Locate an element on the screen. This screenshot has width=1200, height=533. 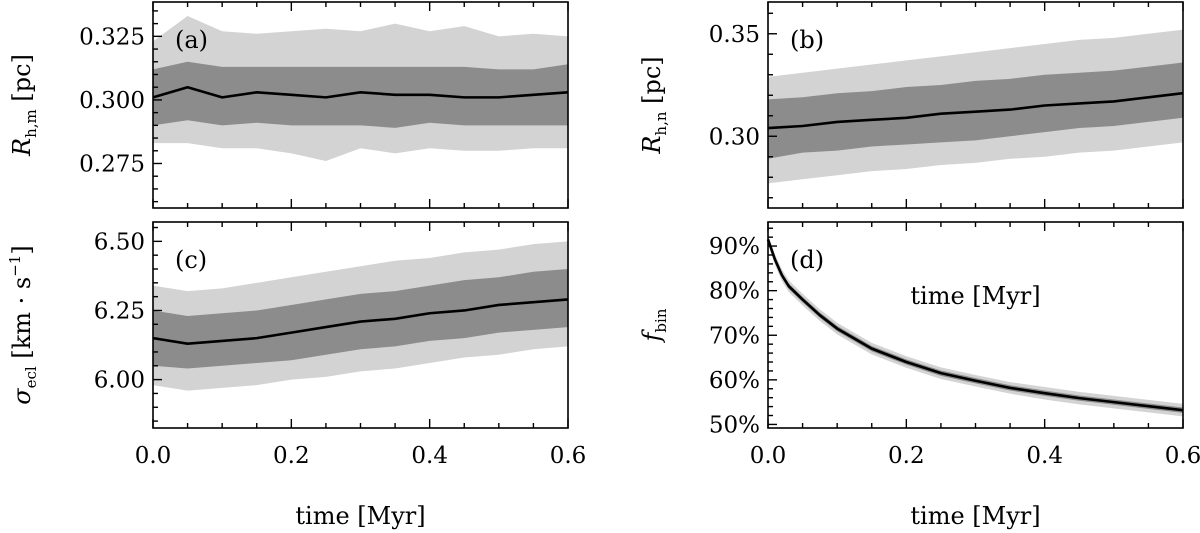
y-tick-label-d: 90% is located at coordinates (734, 247).